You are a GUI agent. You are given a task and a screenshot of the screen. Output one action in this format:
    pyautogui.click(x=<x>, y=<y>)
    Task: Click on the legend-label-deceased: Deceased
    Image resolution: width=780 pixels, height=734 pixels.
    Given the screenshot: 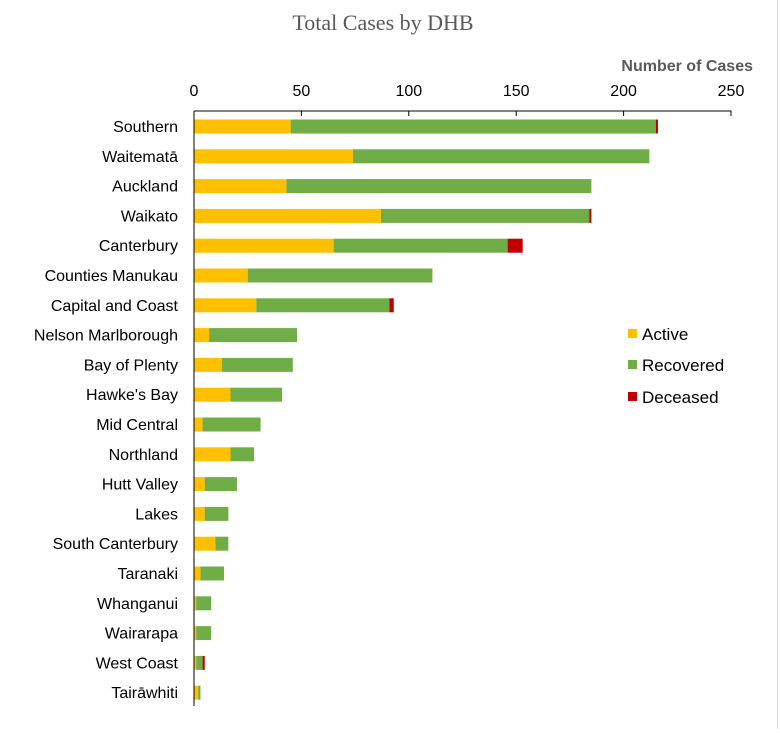 What is the action you would take?
    pyautogui.click(x=680, y=397)
    